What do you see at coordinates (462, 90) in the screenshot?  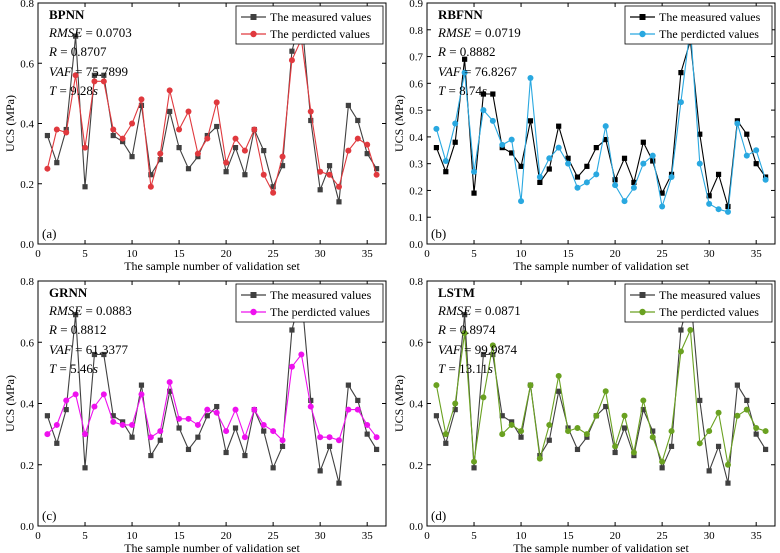 I see `metric-t: T = 8.74s` at bounding box center [462, 90].